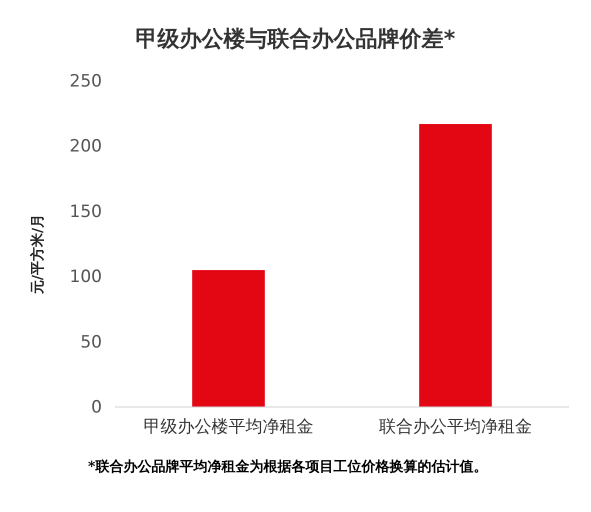  I want to click on y-tick-label: 0, so click(96, 407).